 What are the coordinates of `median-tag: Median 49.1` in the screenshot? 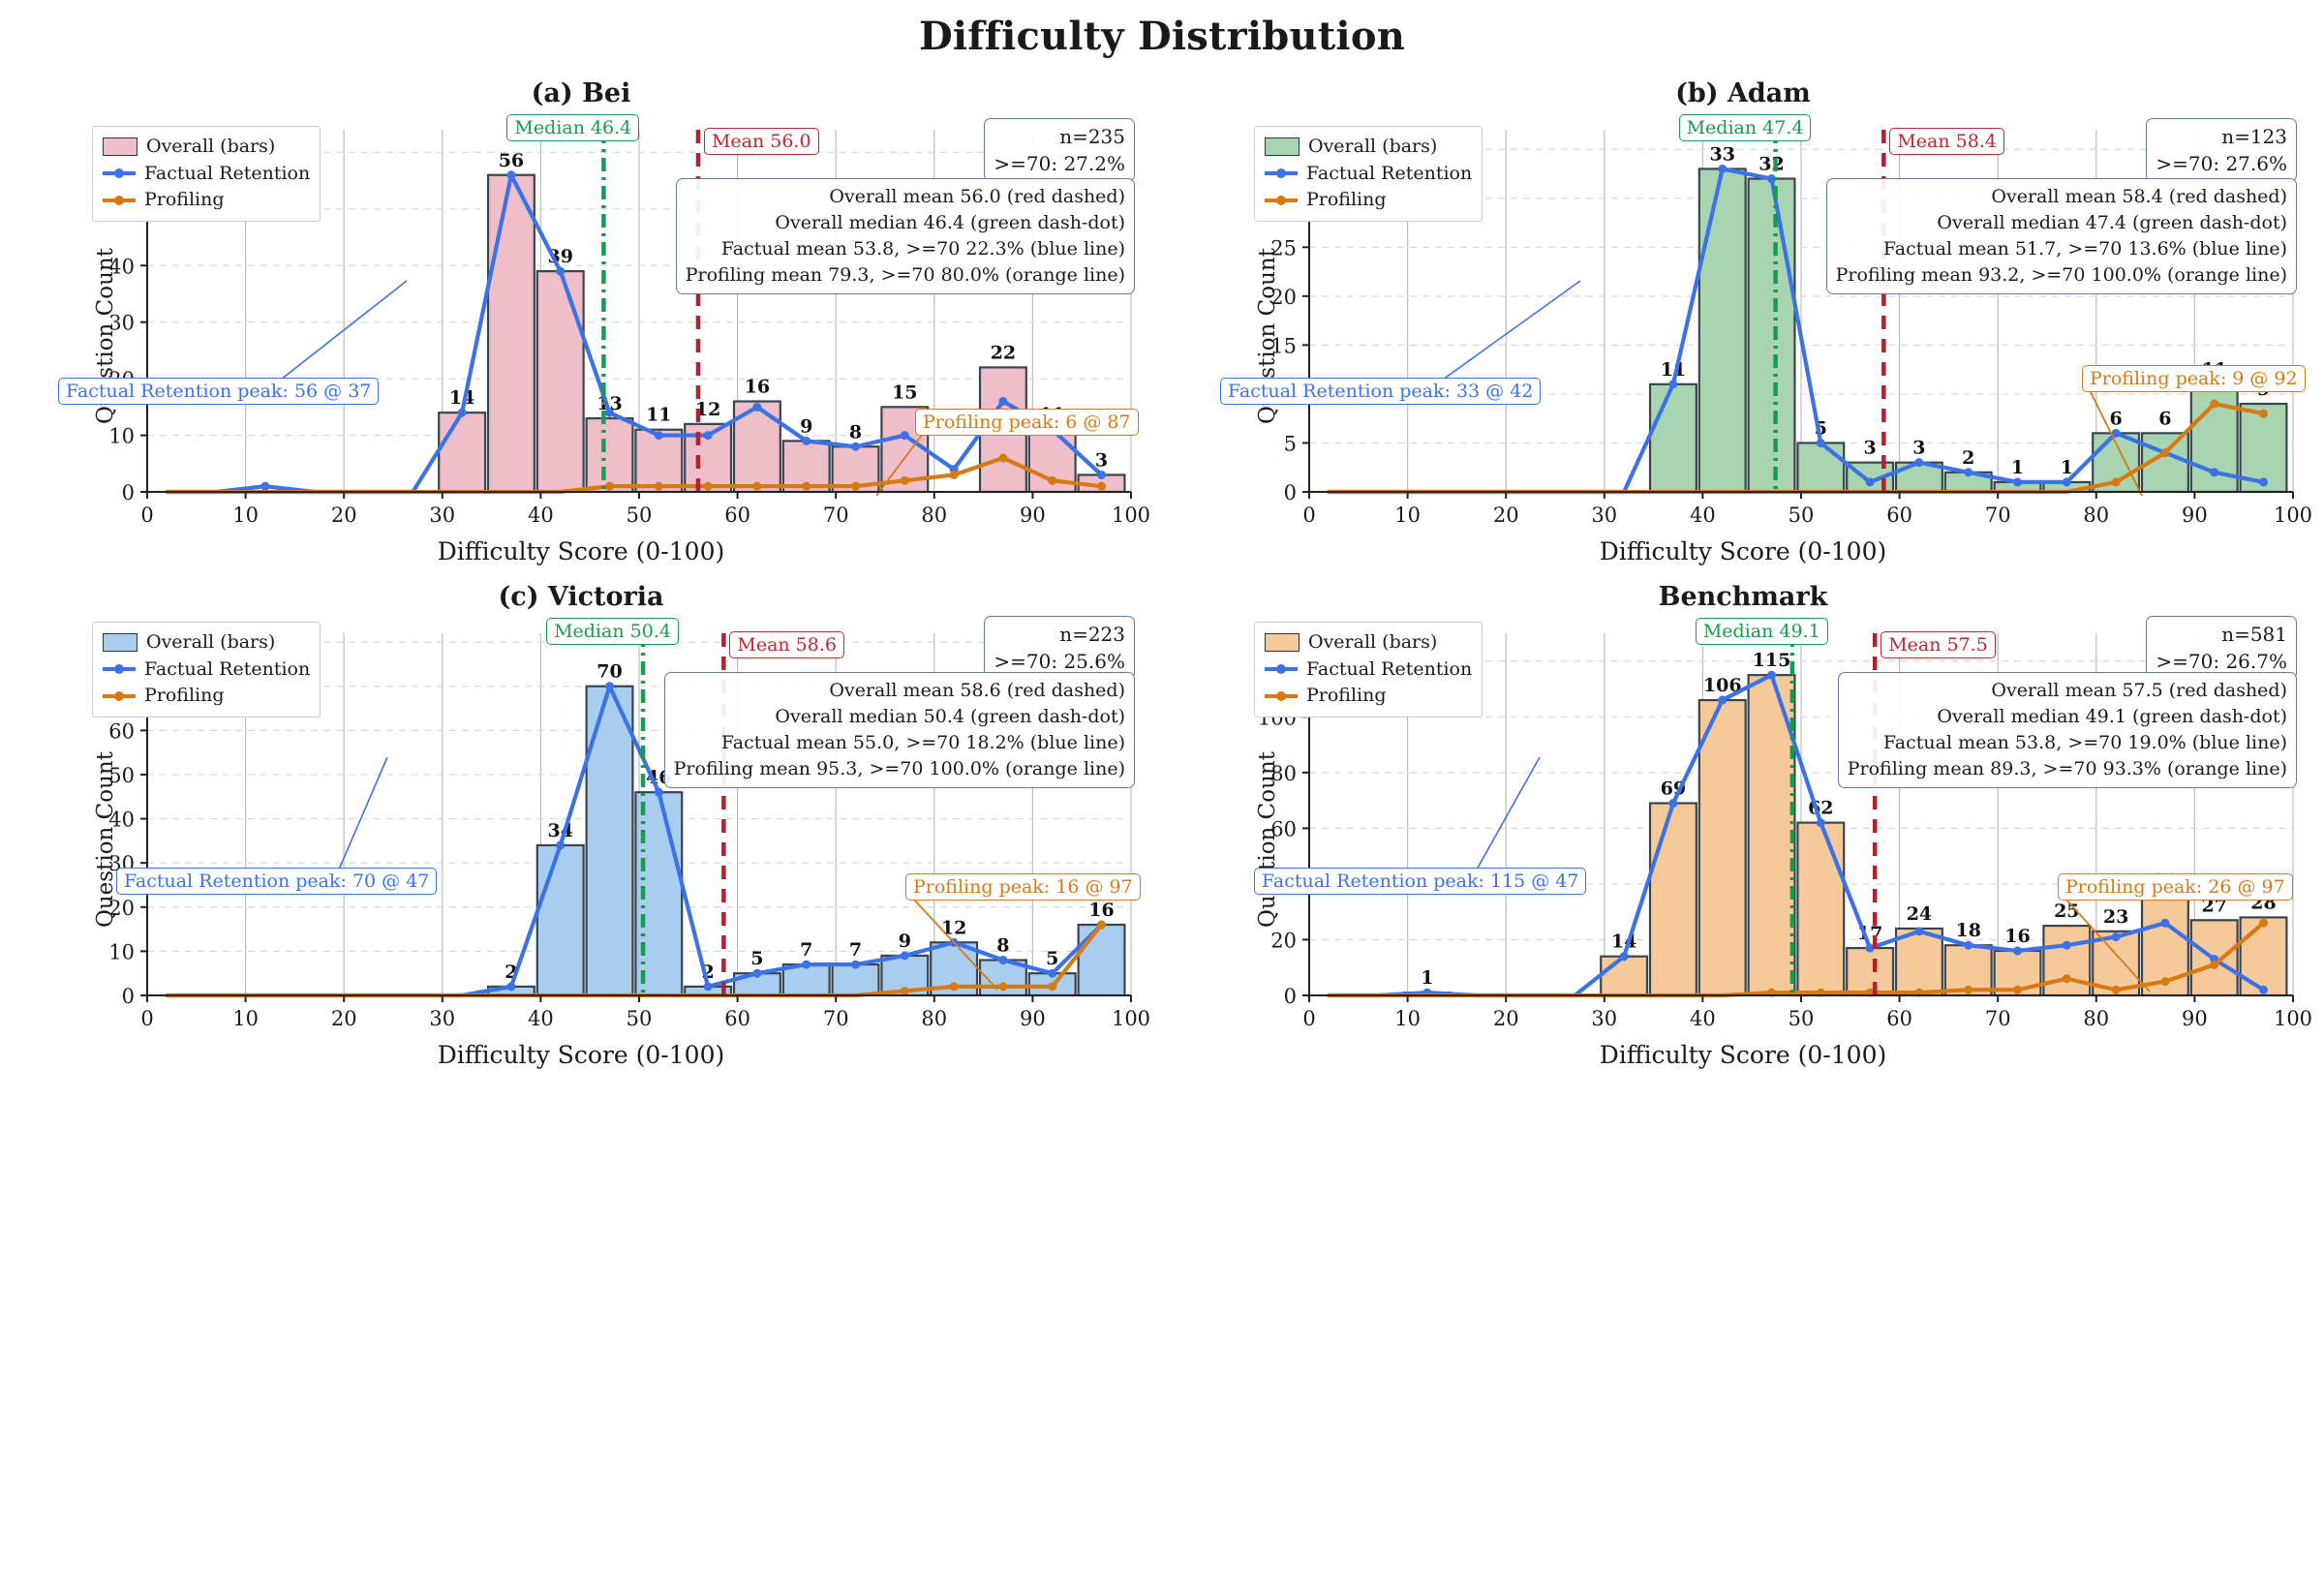 It's located at (1762, 631).